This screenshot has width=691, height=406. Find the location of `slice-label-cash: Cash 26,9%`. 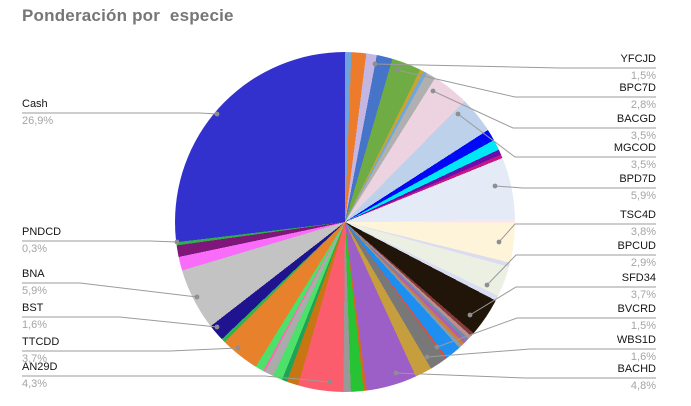

slice-label-cash: Cash 26,9% is located at coordinates (97, 113).